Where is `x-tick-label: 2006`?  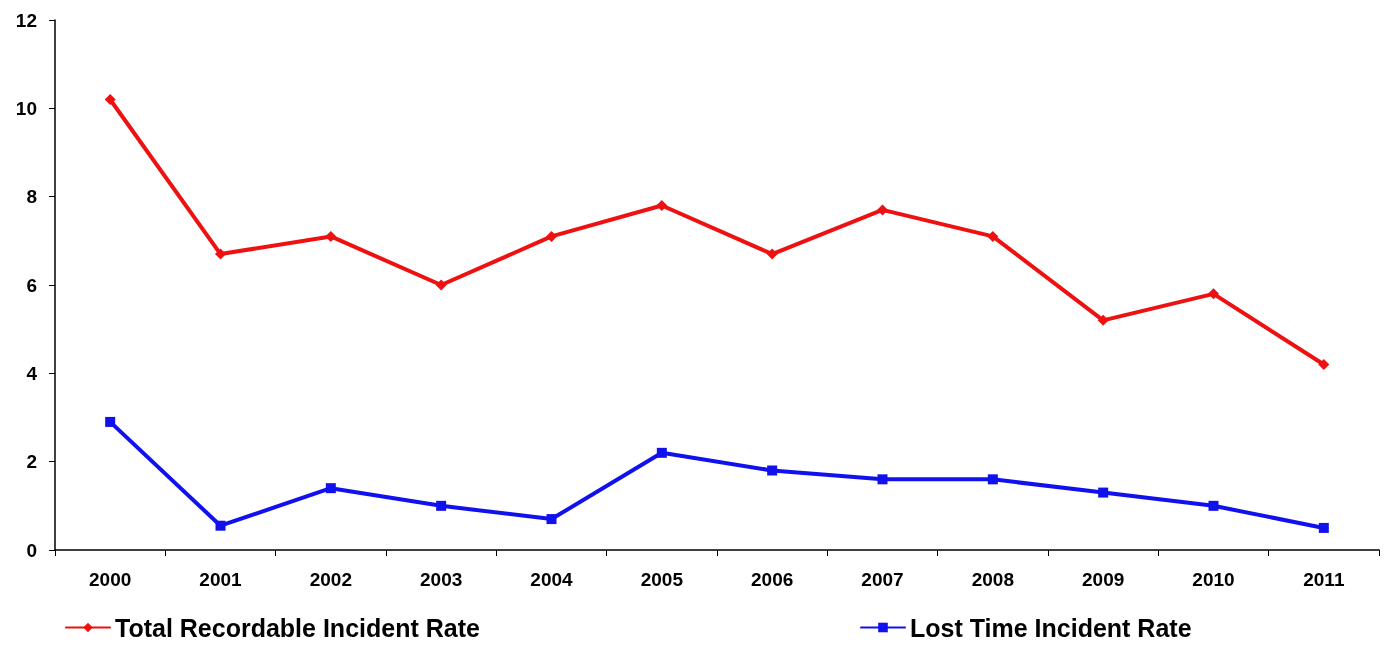 x-tick-label: 2006 is located at coordinates (772, 579).